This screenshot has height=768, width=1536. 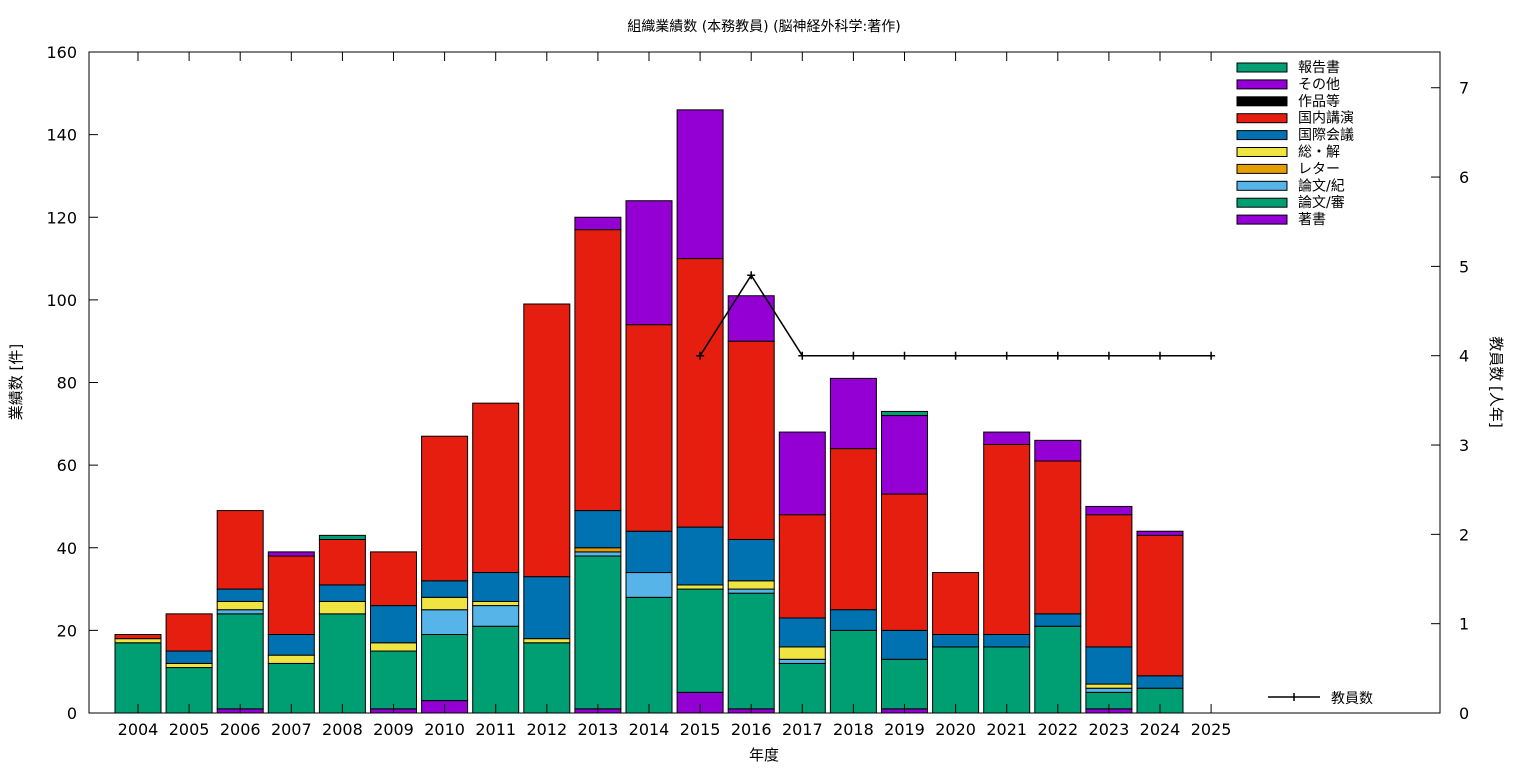 What do you see at coordinates (1109, 665) in the screenshot?
I see `bar-2023-s5` at bounding box center [1109, 665].